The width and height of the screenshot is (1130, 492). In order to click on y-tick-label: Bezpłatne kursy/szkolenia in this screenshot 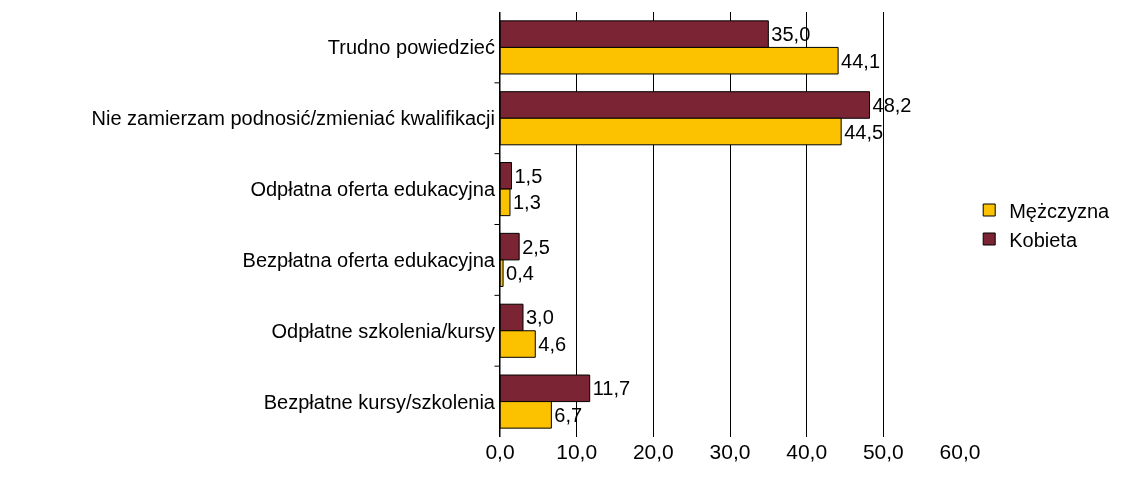, I will do `click(379, 401)`.